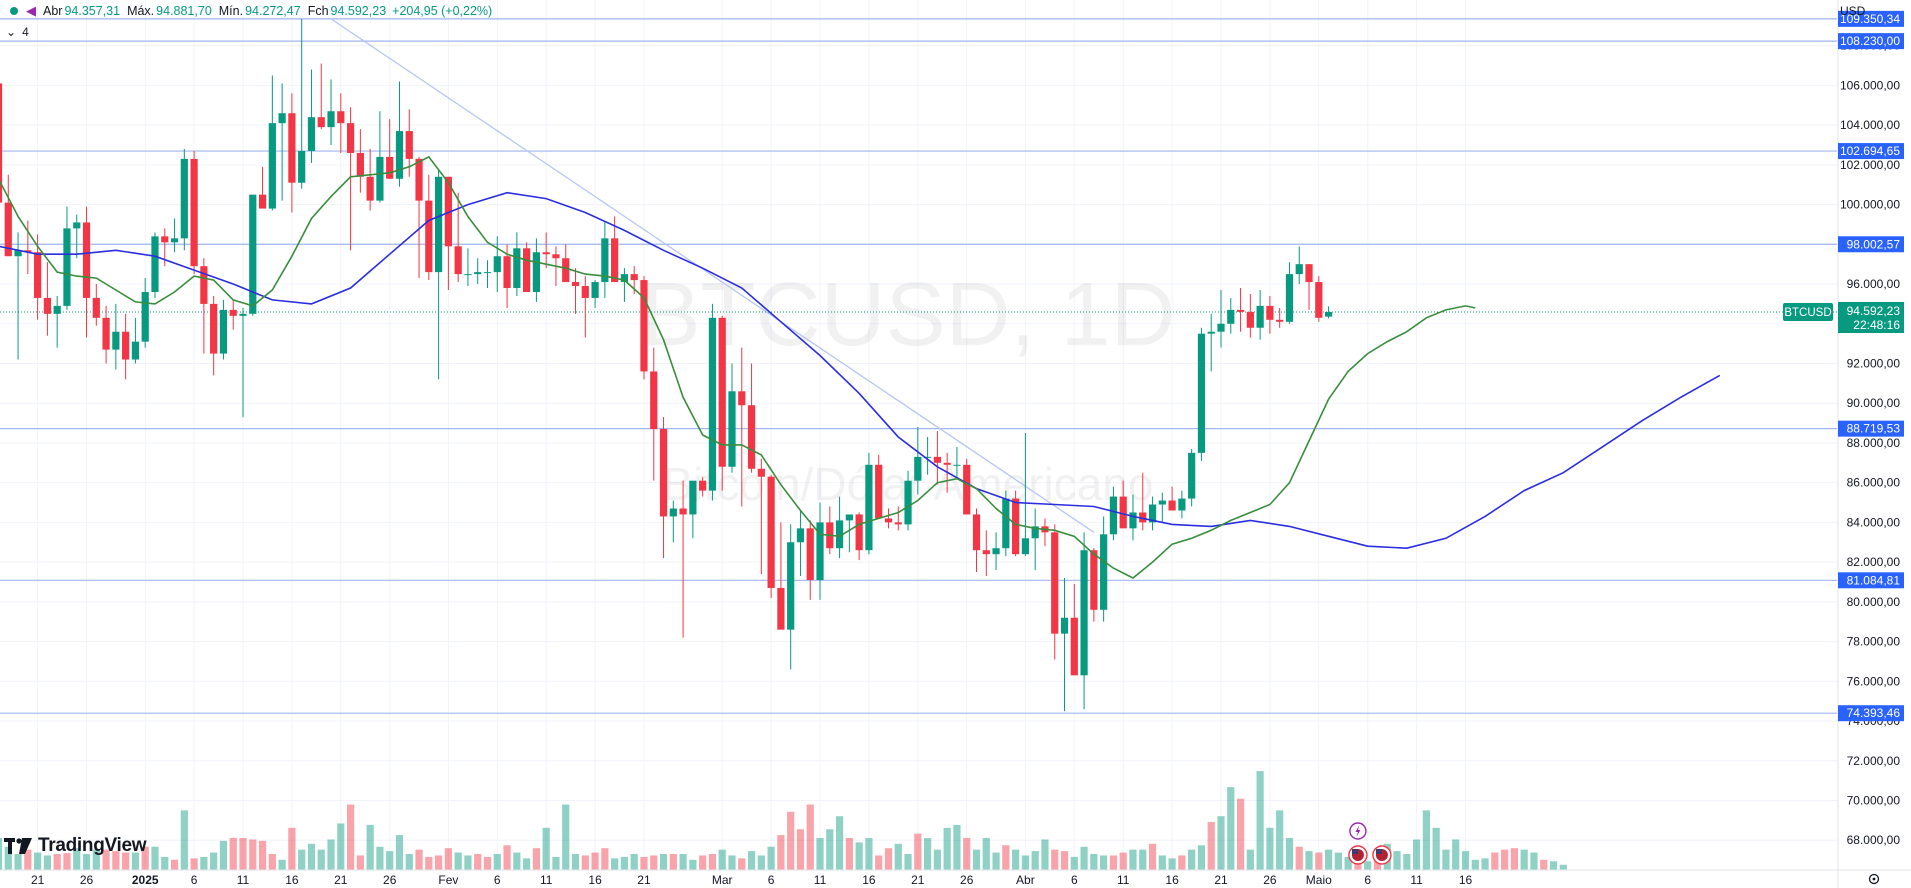 This screenshot has height=888, width=1911. What do you see at coordinates (75, 846) in the screenshot?
I see `tradingview-logo: TradingView` at bounding box center [75, 846].